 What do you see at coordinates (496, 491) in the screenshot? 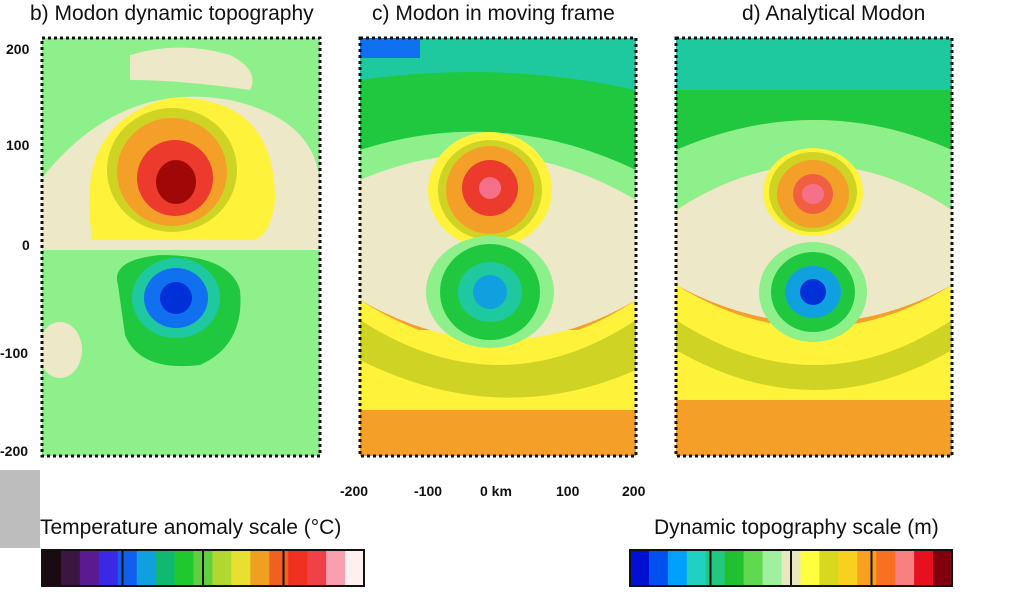
I see `x-tick-0: 0 km` at bounding box center [496, 491].